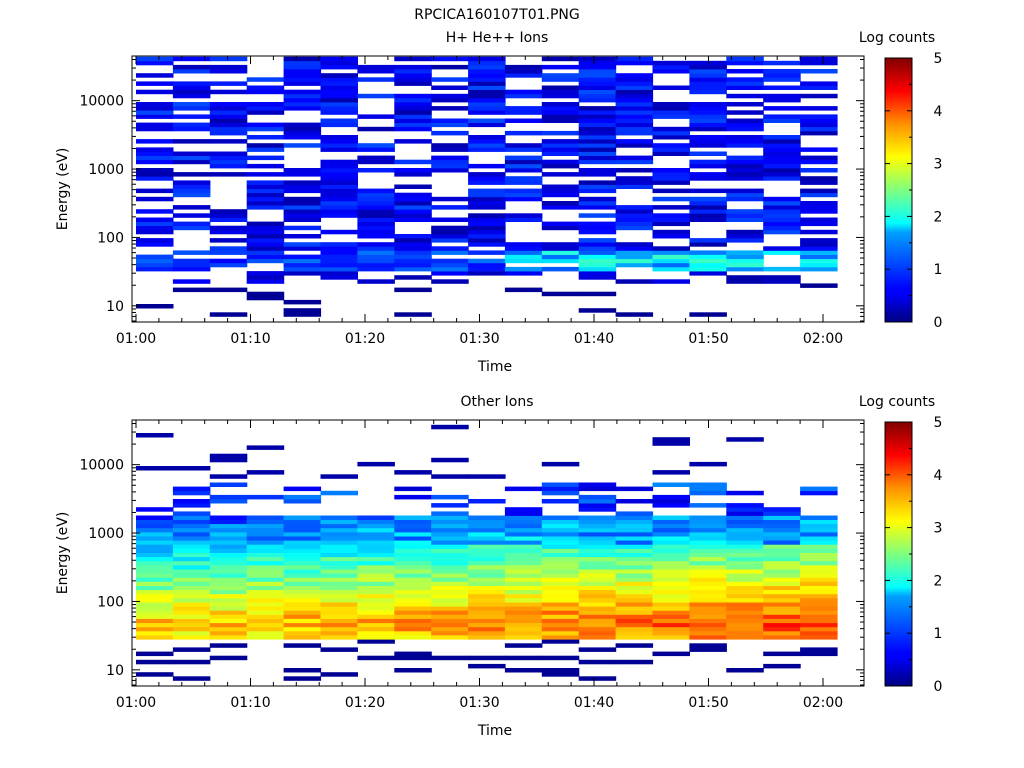 The image size is (1024, 768). I want to click on y-axis-label: Energy (eV), so click(63, 189).